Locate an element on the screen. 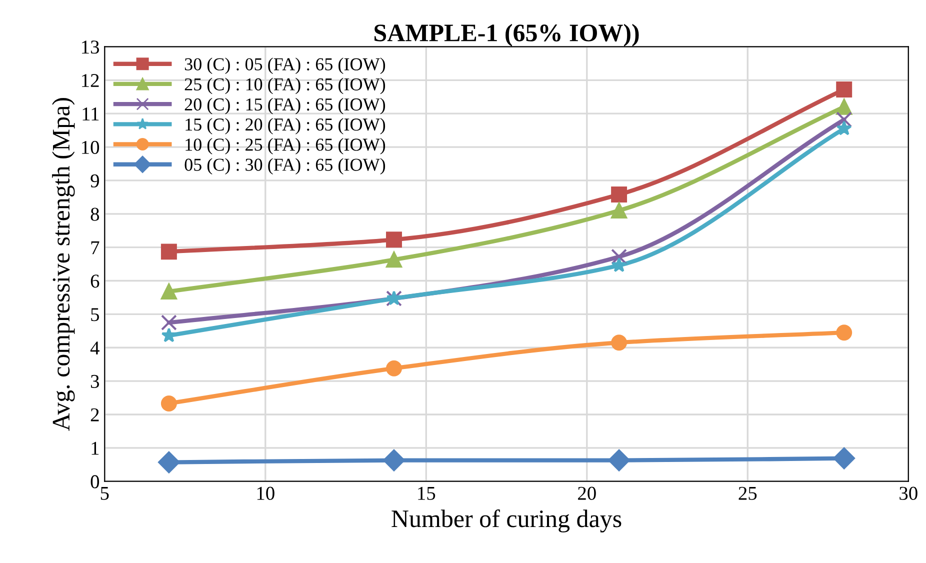 Image resolution: width=926 pixels, height=563 pixels. y-tick-label: 5 is located at coordinates (95, 315).